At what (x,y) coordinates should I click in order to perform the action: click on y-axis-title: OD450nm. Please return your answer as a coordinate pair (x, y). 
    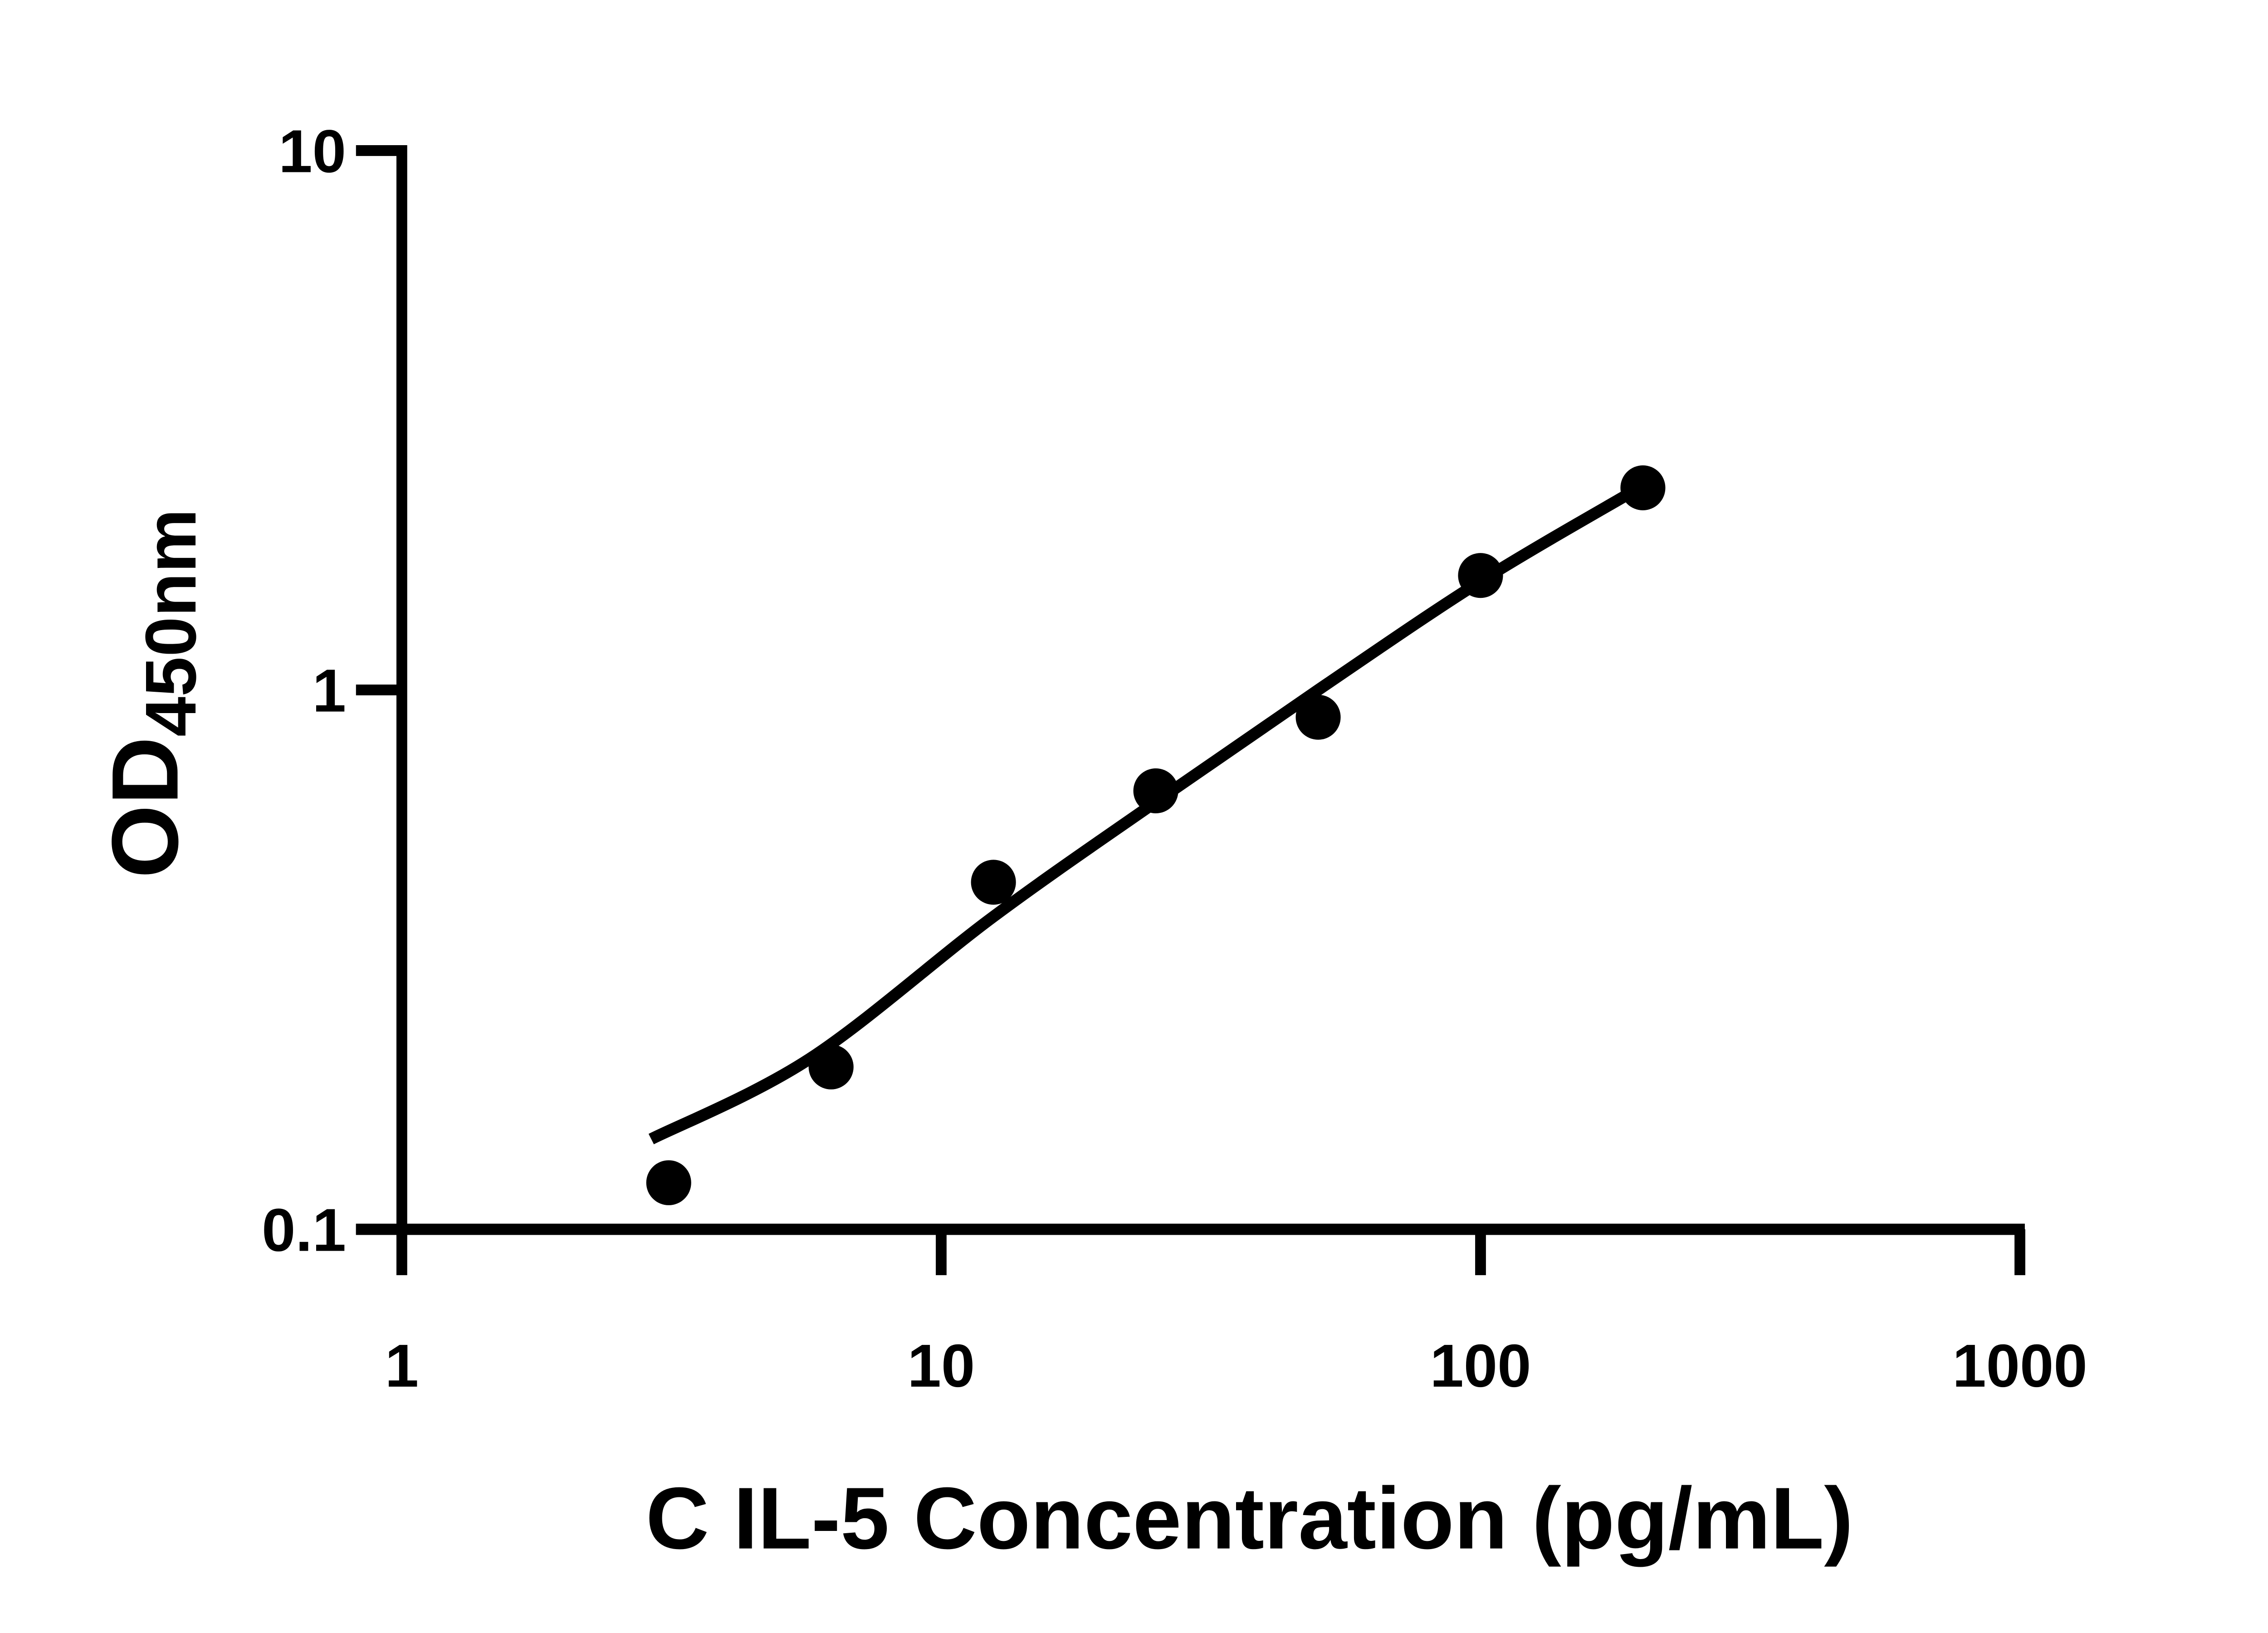
    Looking at the image, I should click on (152, 693).